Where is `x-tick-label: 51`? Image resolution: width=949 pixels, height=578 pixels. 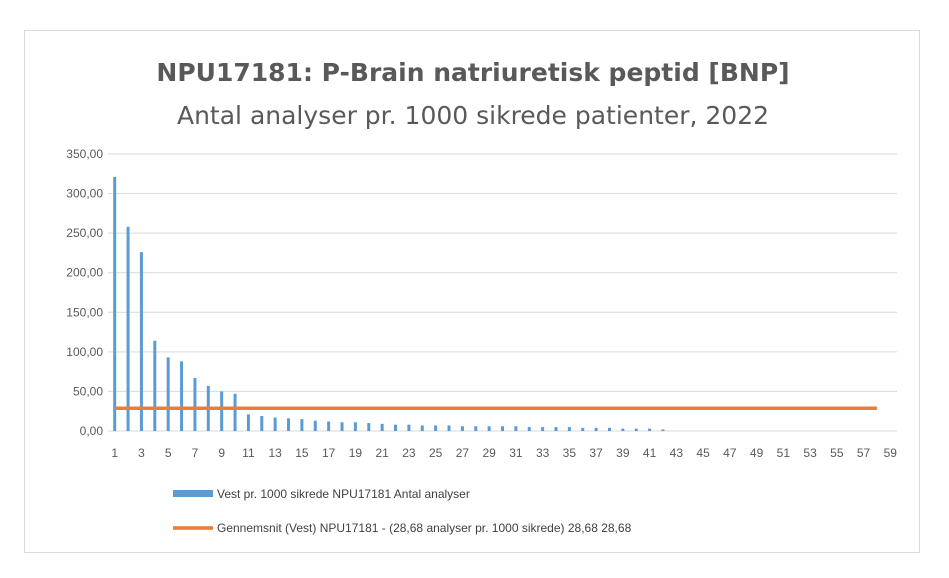
x-tick-label: 51 is located at coordinates (784, 453).